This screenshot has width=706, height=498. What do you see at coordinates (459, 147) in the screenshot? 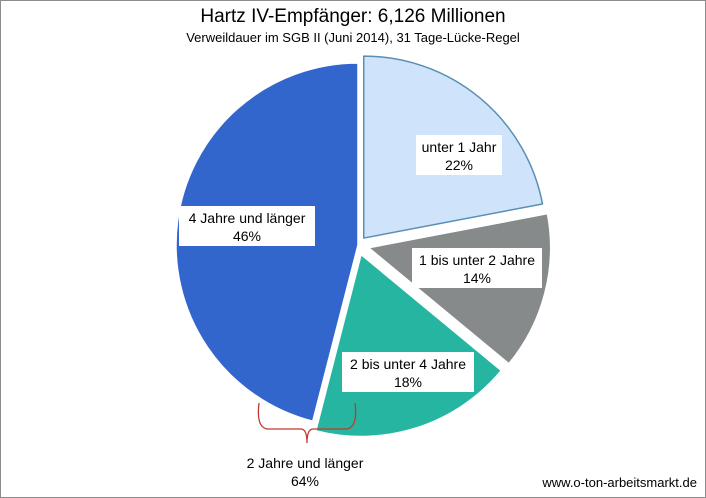
I see `slice-label: unter 1 Jahr` at bounding box center [459, 147].